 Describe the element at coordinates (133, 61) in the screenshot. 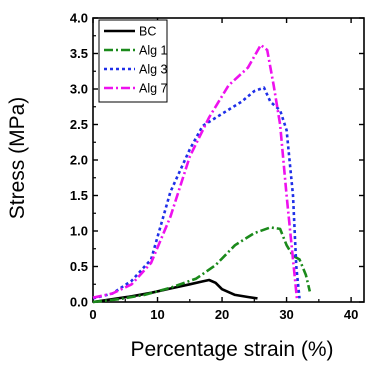

I see `legend: BC Alg 1 Alg 3 Alg 7` at that location.